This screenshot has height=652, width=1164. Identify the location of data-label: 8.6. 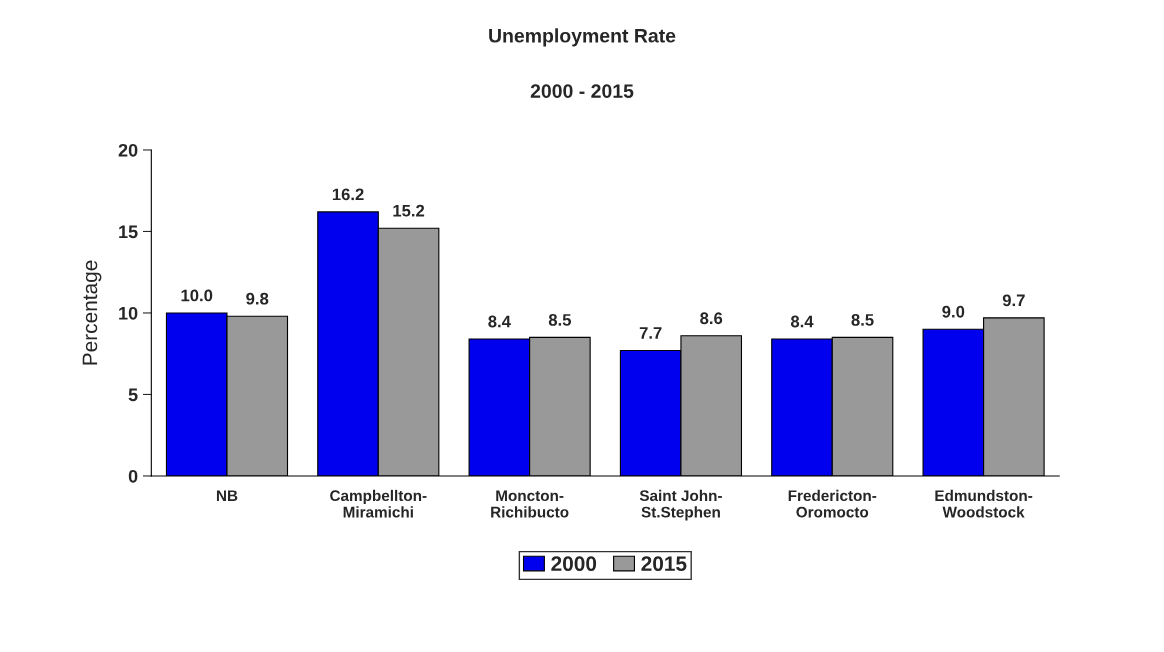
(711, 318).